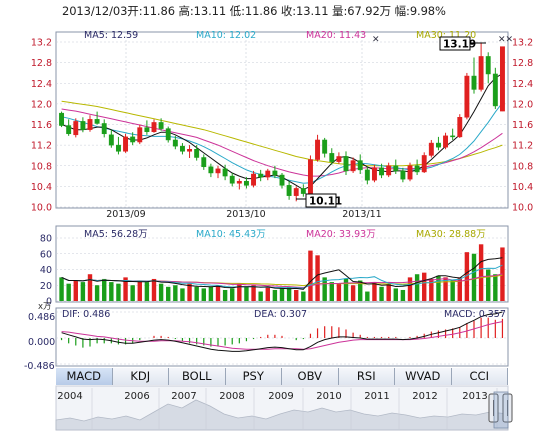  Describe the element at coordinates (522, 146) in the screenshot. I see `price-ytick-right: 11.2` at that location.